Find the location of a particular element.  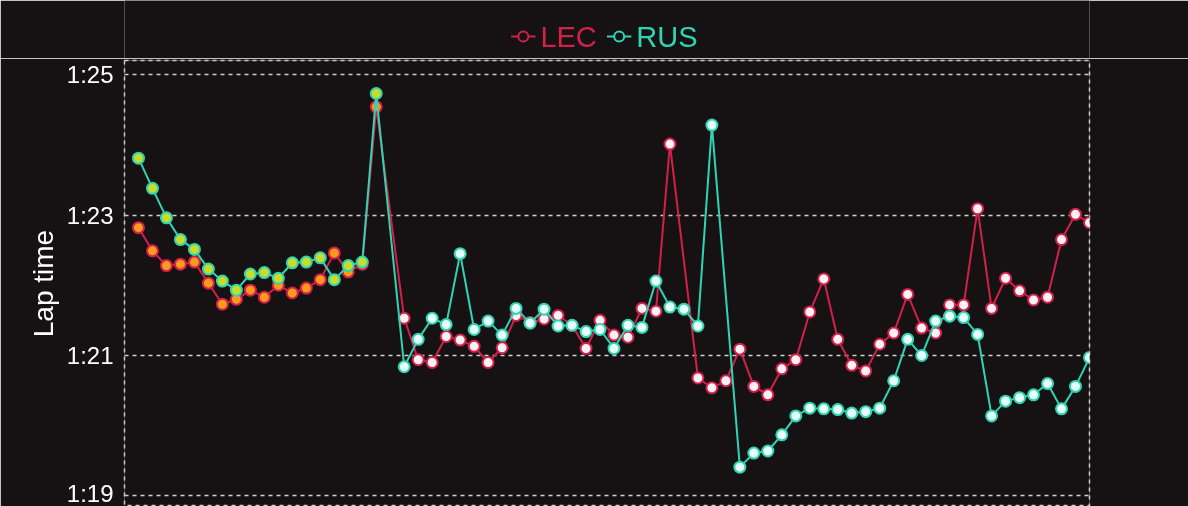

legend-label: RUS is located at coordinates (667, 36).